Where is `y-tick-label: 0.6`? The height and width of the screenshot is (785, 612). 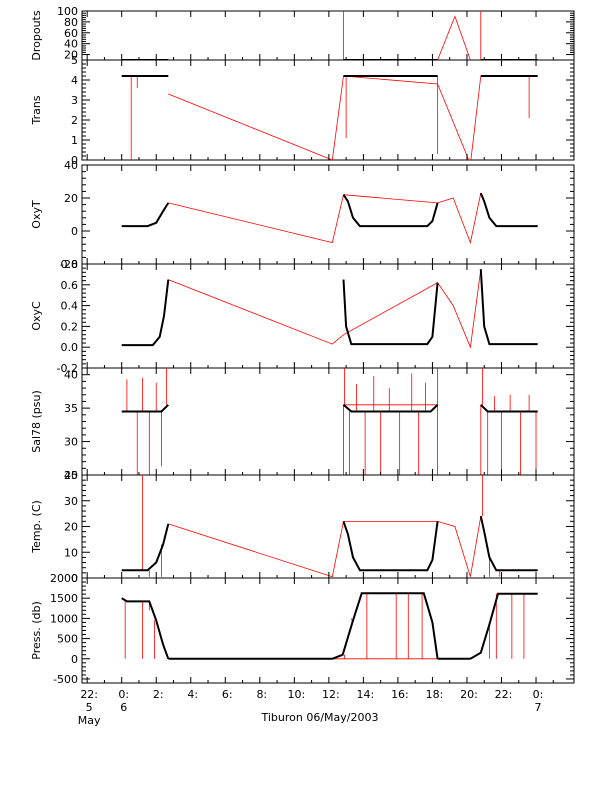 y-tick-label: 0.6 is located at coordinates (70, 285).